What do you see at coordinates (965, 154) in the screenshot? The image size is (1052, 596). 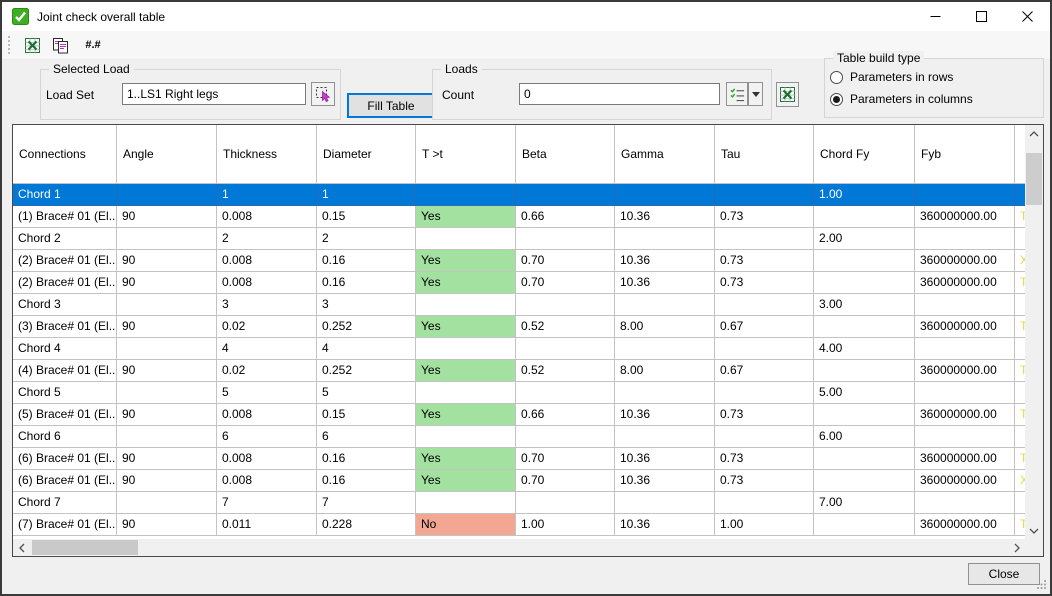 I see `column-header-fyb: Fyb` at bounding box center [965, 154].